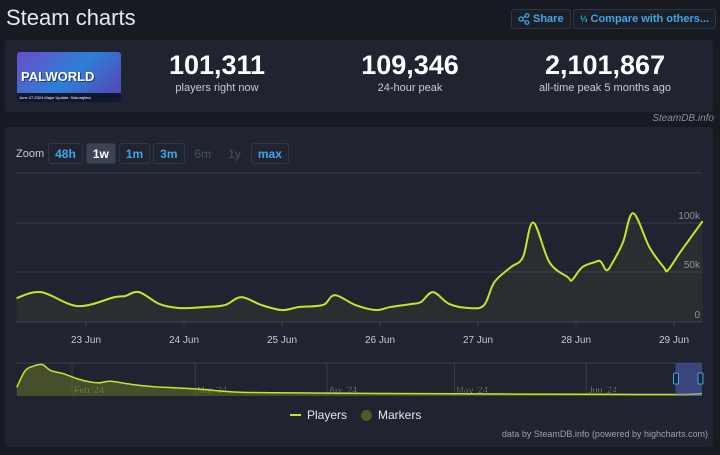 The image size is (720, 455). Describe the element at coordinates (100, 153) in the screenshot. I see `zoom-1w-button: 1w` at that location.